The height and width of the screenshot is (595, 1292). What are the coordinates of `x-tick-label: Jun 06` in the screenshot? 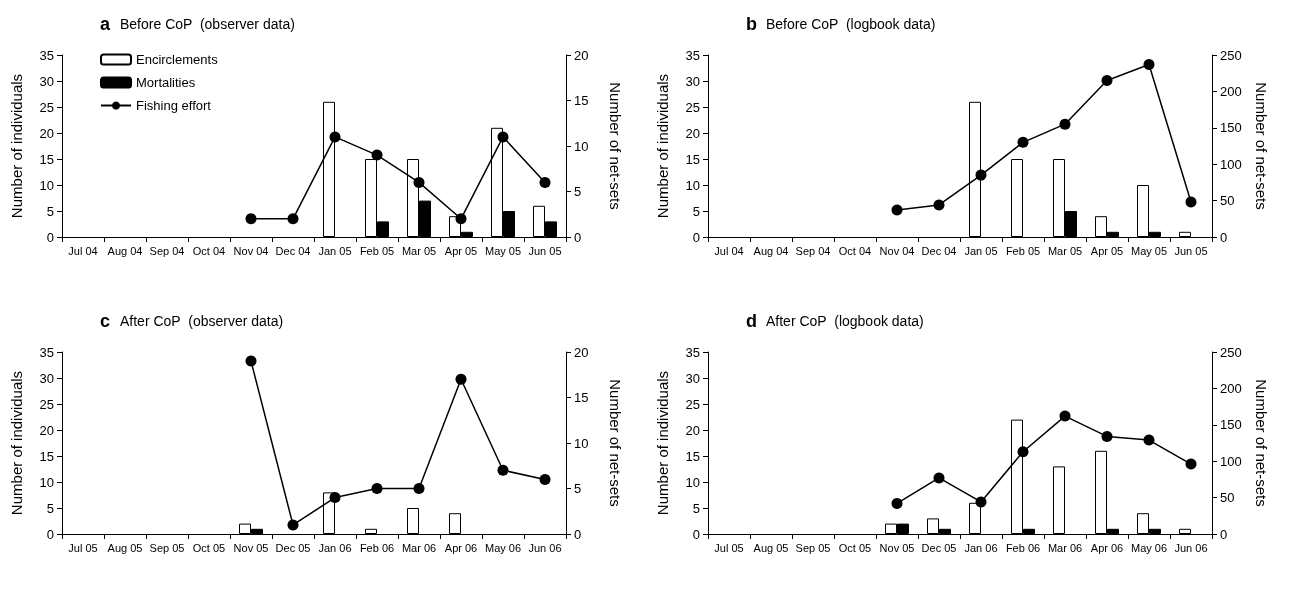 It's located at (1191, 547).